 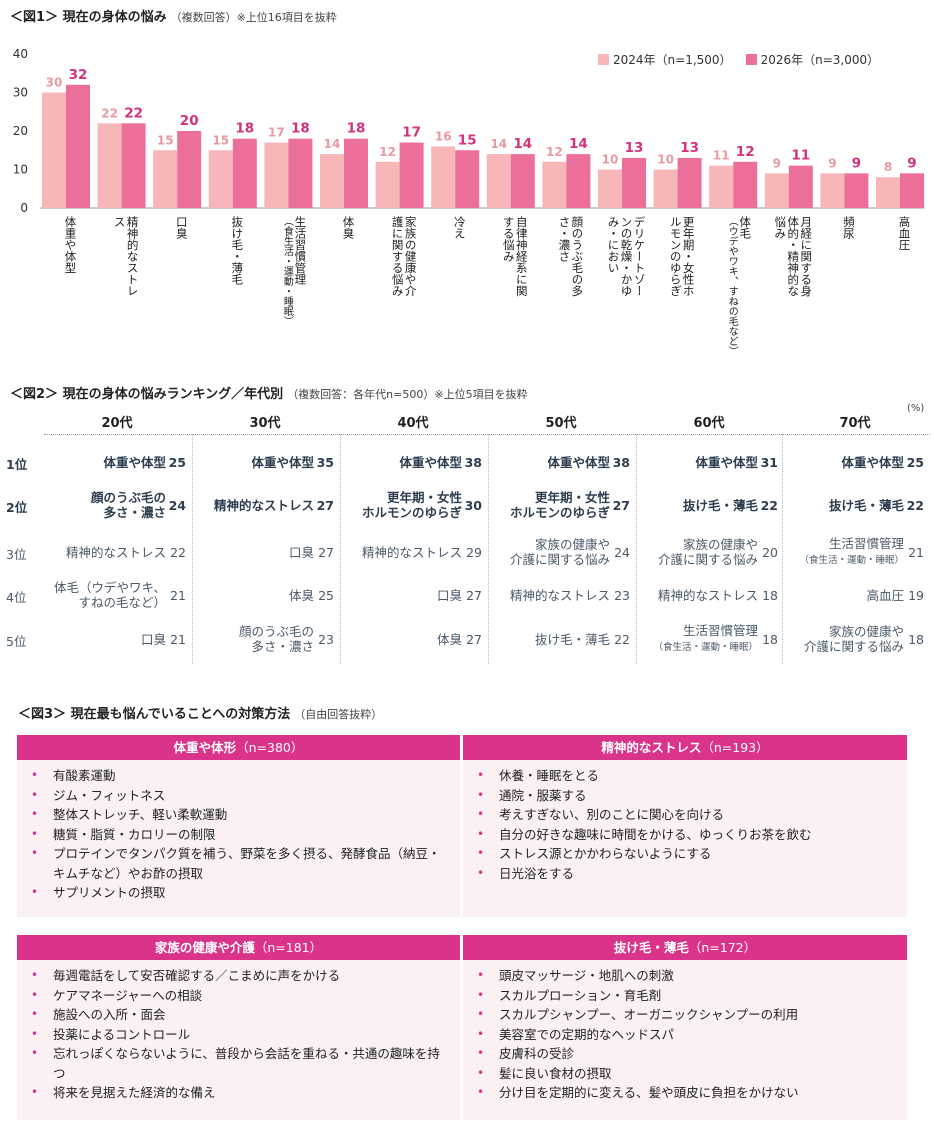 I want to click on ranking-item-label: 家族の健康や 介護に関する悩み, so click(x=559, y=552).